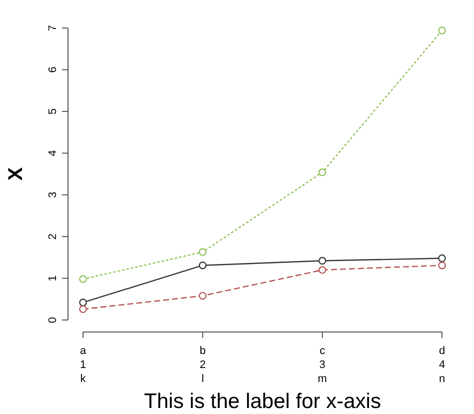 The image size is (474, 414). What do you see at coordinates (53, 69) in the screenshot?
I see `y-tick-label: 6` at bounding box center [53, 69].